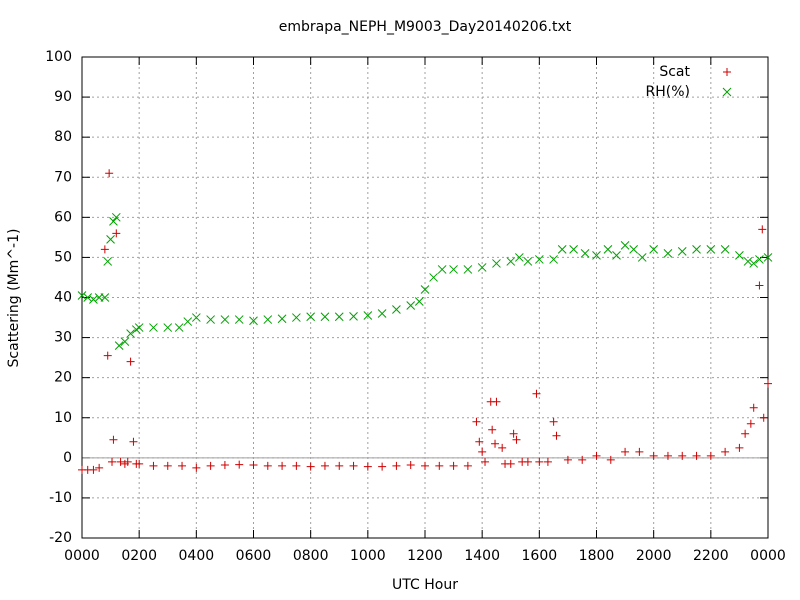 The width and height of the screenshot is (800, 600). What do you see at coordinates (654, 556) in the screenshot?
I see `x-tick-label: 2000` at bounding box center [654, 556].